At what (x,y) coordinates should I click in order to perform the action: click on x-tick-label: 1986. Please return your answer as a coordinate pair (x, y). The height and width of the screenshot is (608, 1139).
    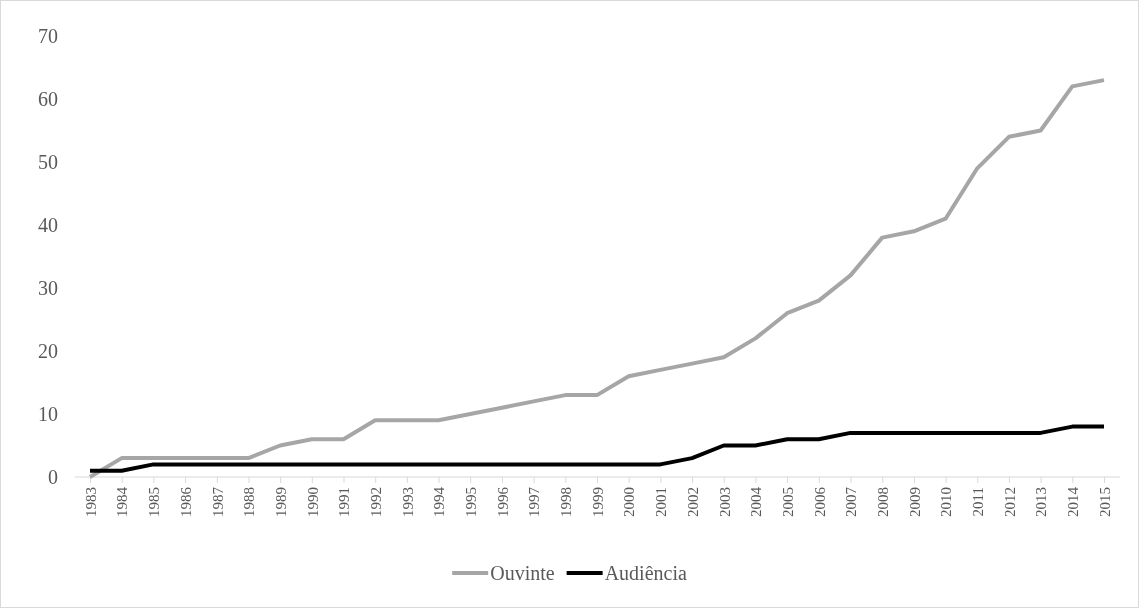
    Looking at the image, I should click on (185, 501).